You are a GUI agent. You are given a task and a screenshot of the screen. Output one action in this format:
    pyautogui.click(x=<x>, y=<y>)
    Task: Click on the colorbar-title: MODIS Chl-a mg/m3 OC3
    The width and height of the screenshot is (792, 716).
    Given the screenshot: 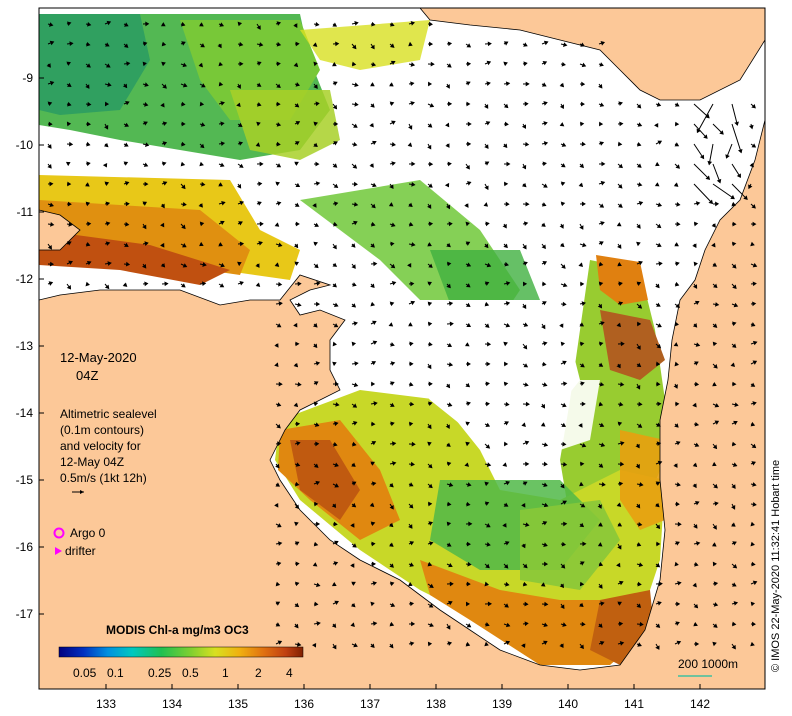 What is the action you would take?
    pyautogui.click(x=177, y=630)
    